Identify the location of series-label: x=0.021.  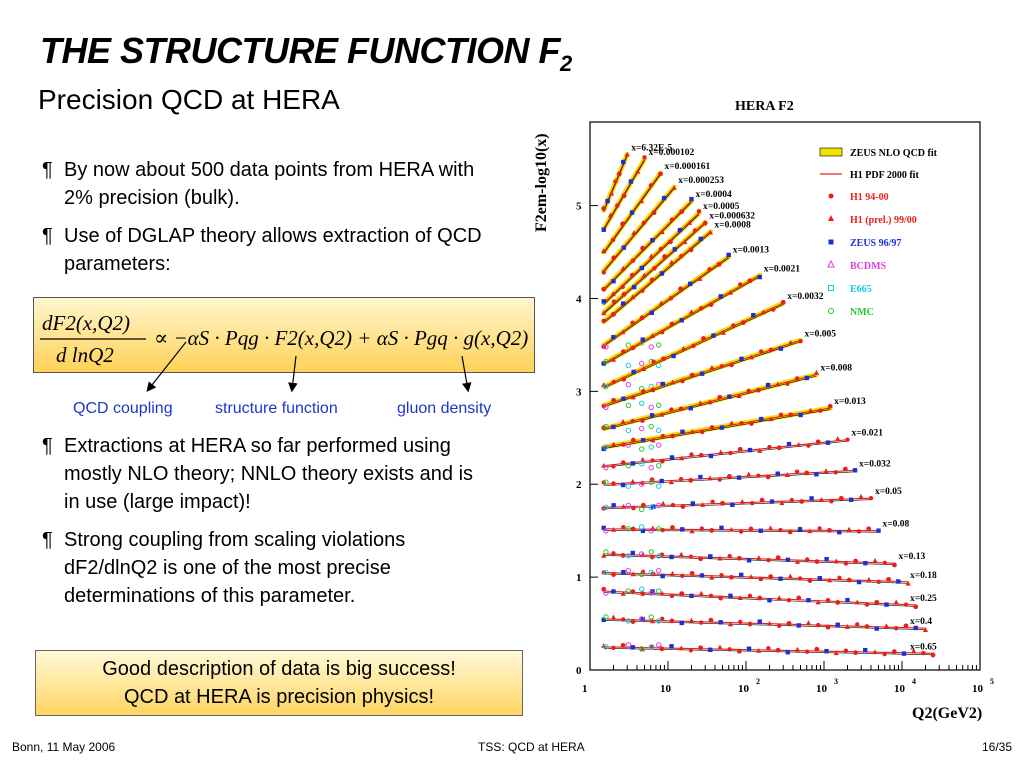
(867, 434).